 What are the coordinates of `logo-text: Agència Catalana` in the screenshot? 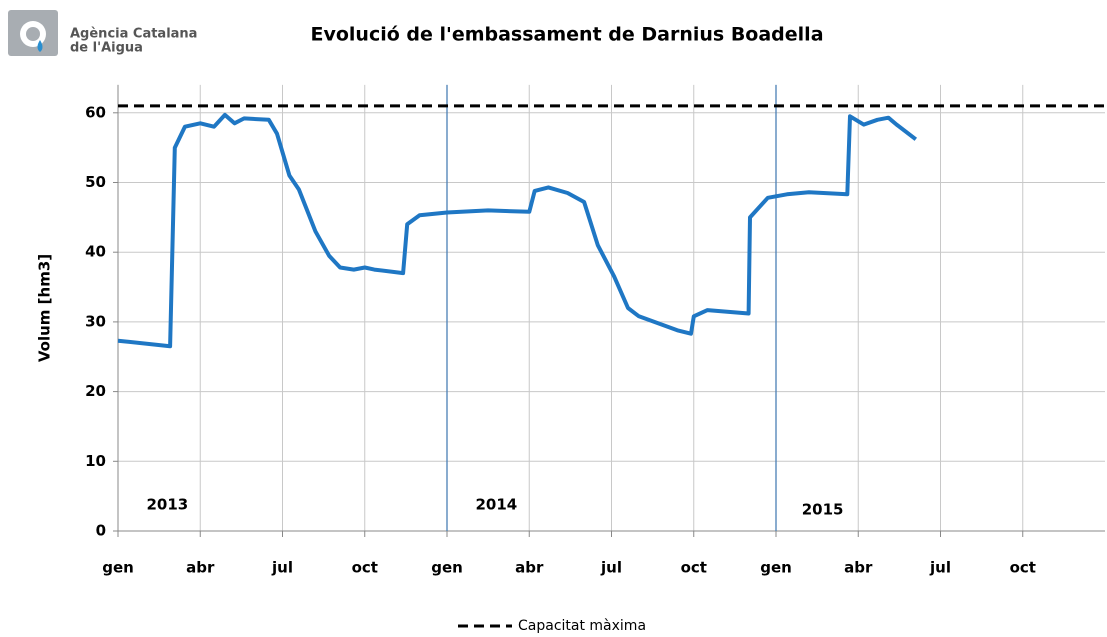 It's located at (133, 34).